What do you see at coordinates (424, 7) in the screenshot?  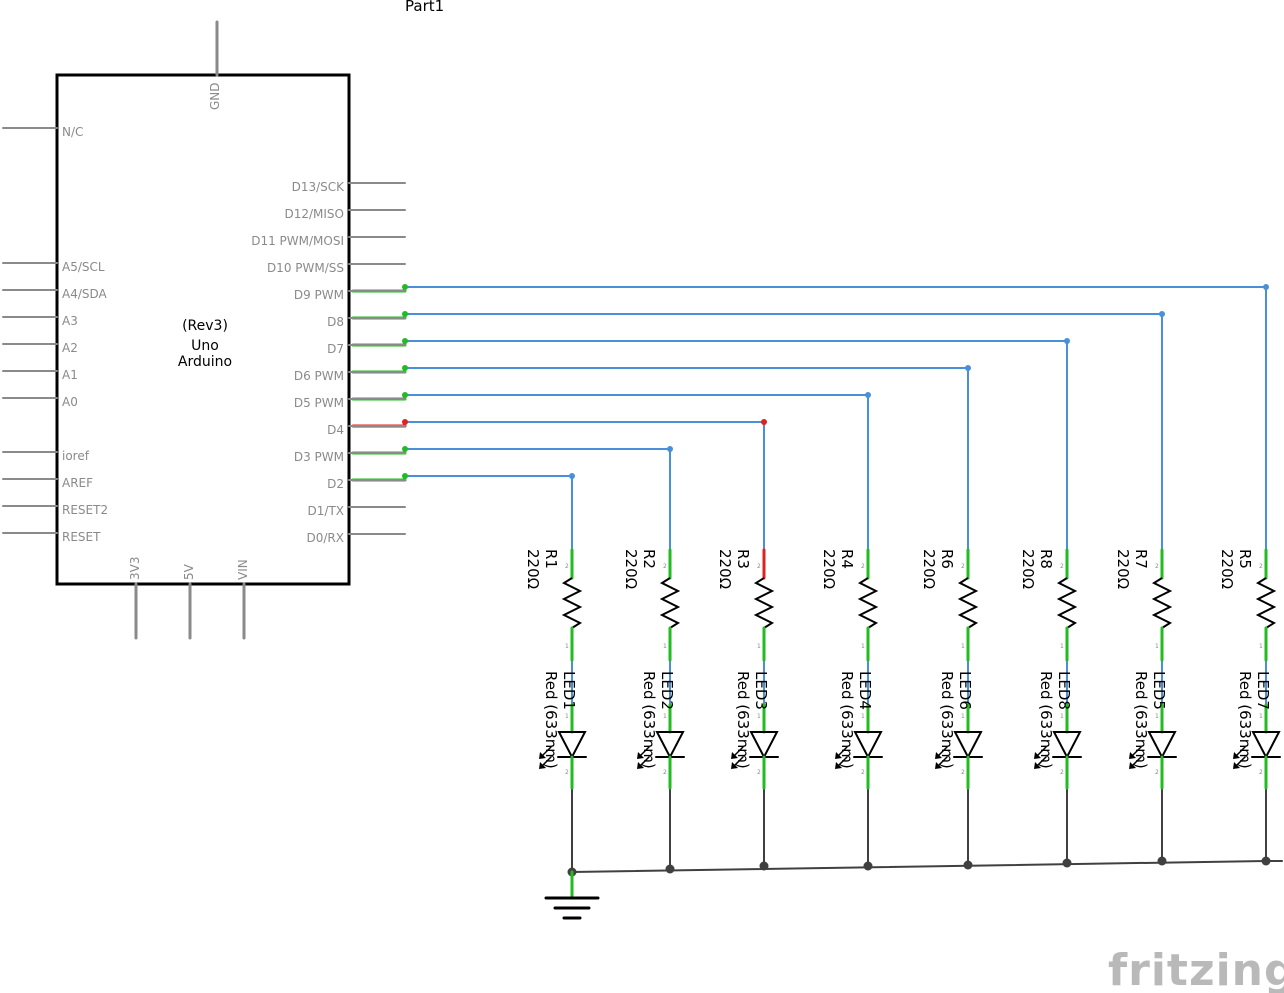 I see `part-title: Part1` at bounding box center [424, 7].